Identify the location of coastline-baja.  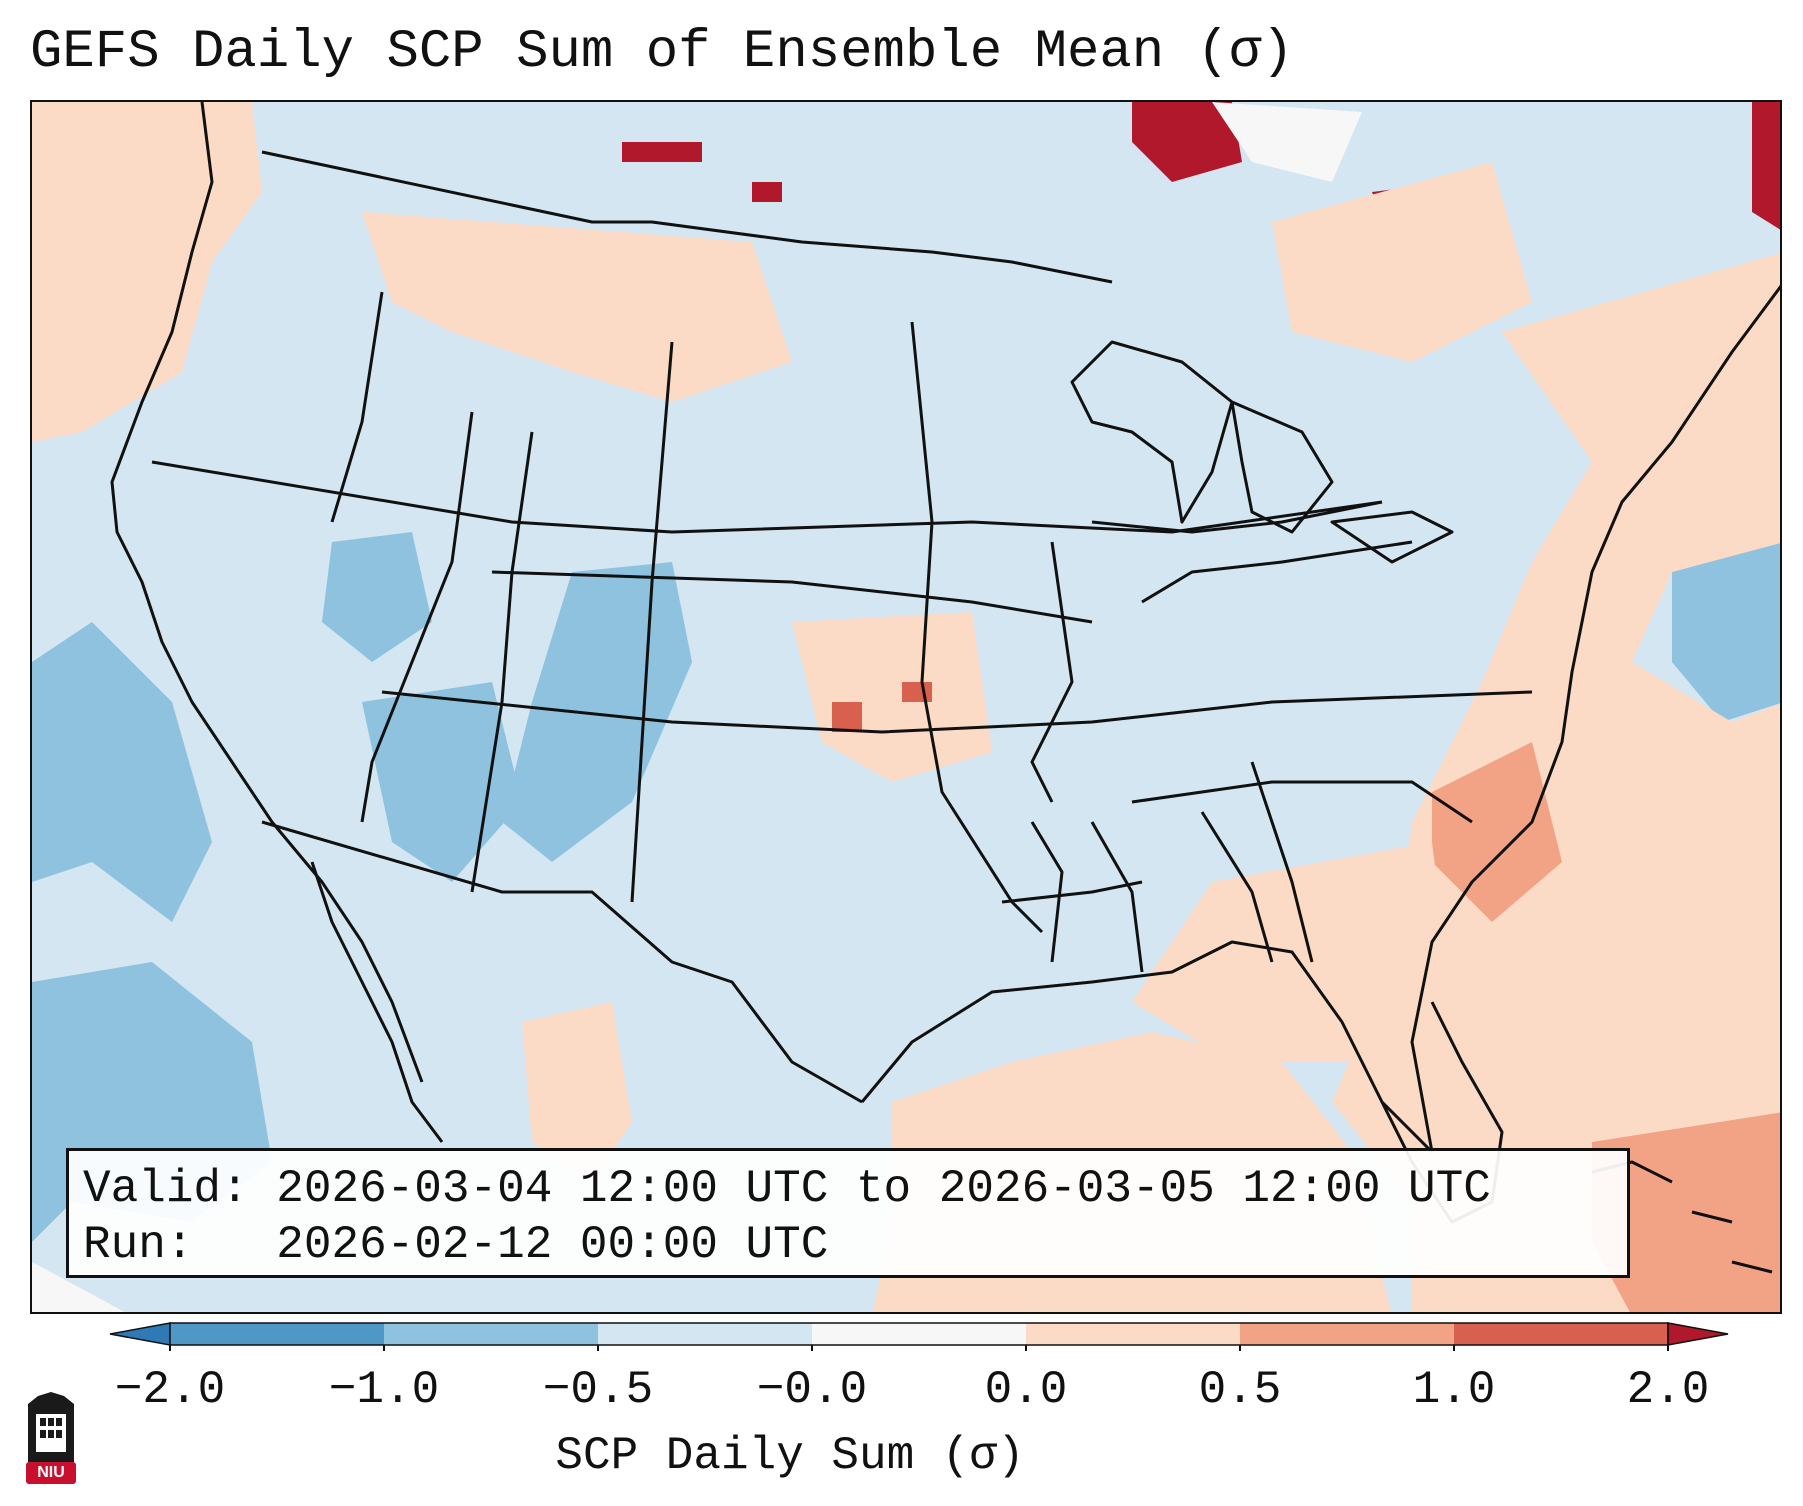
(377, 1002).